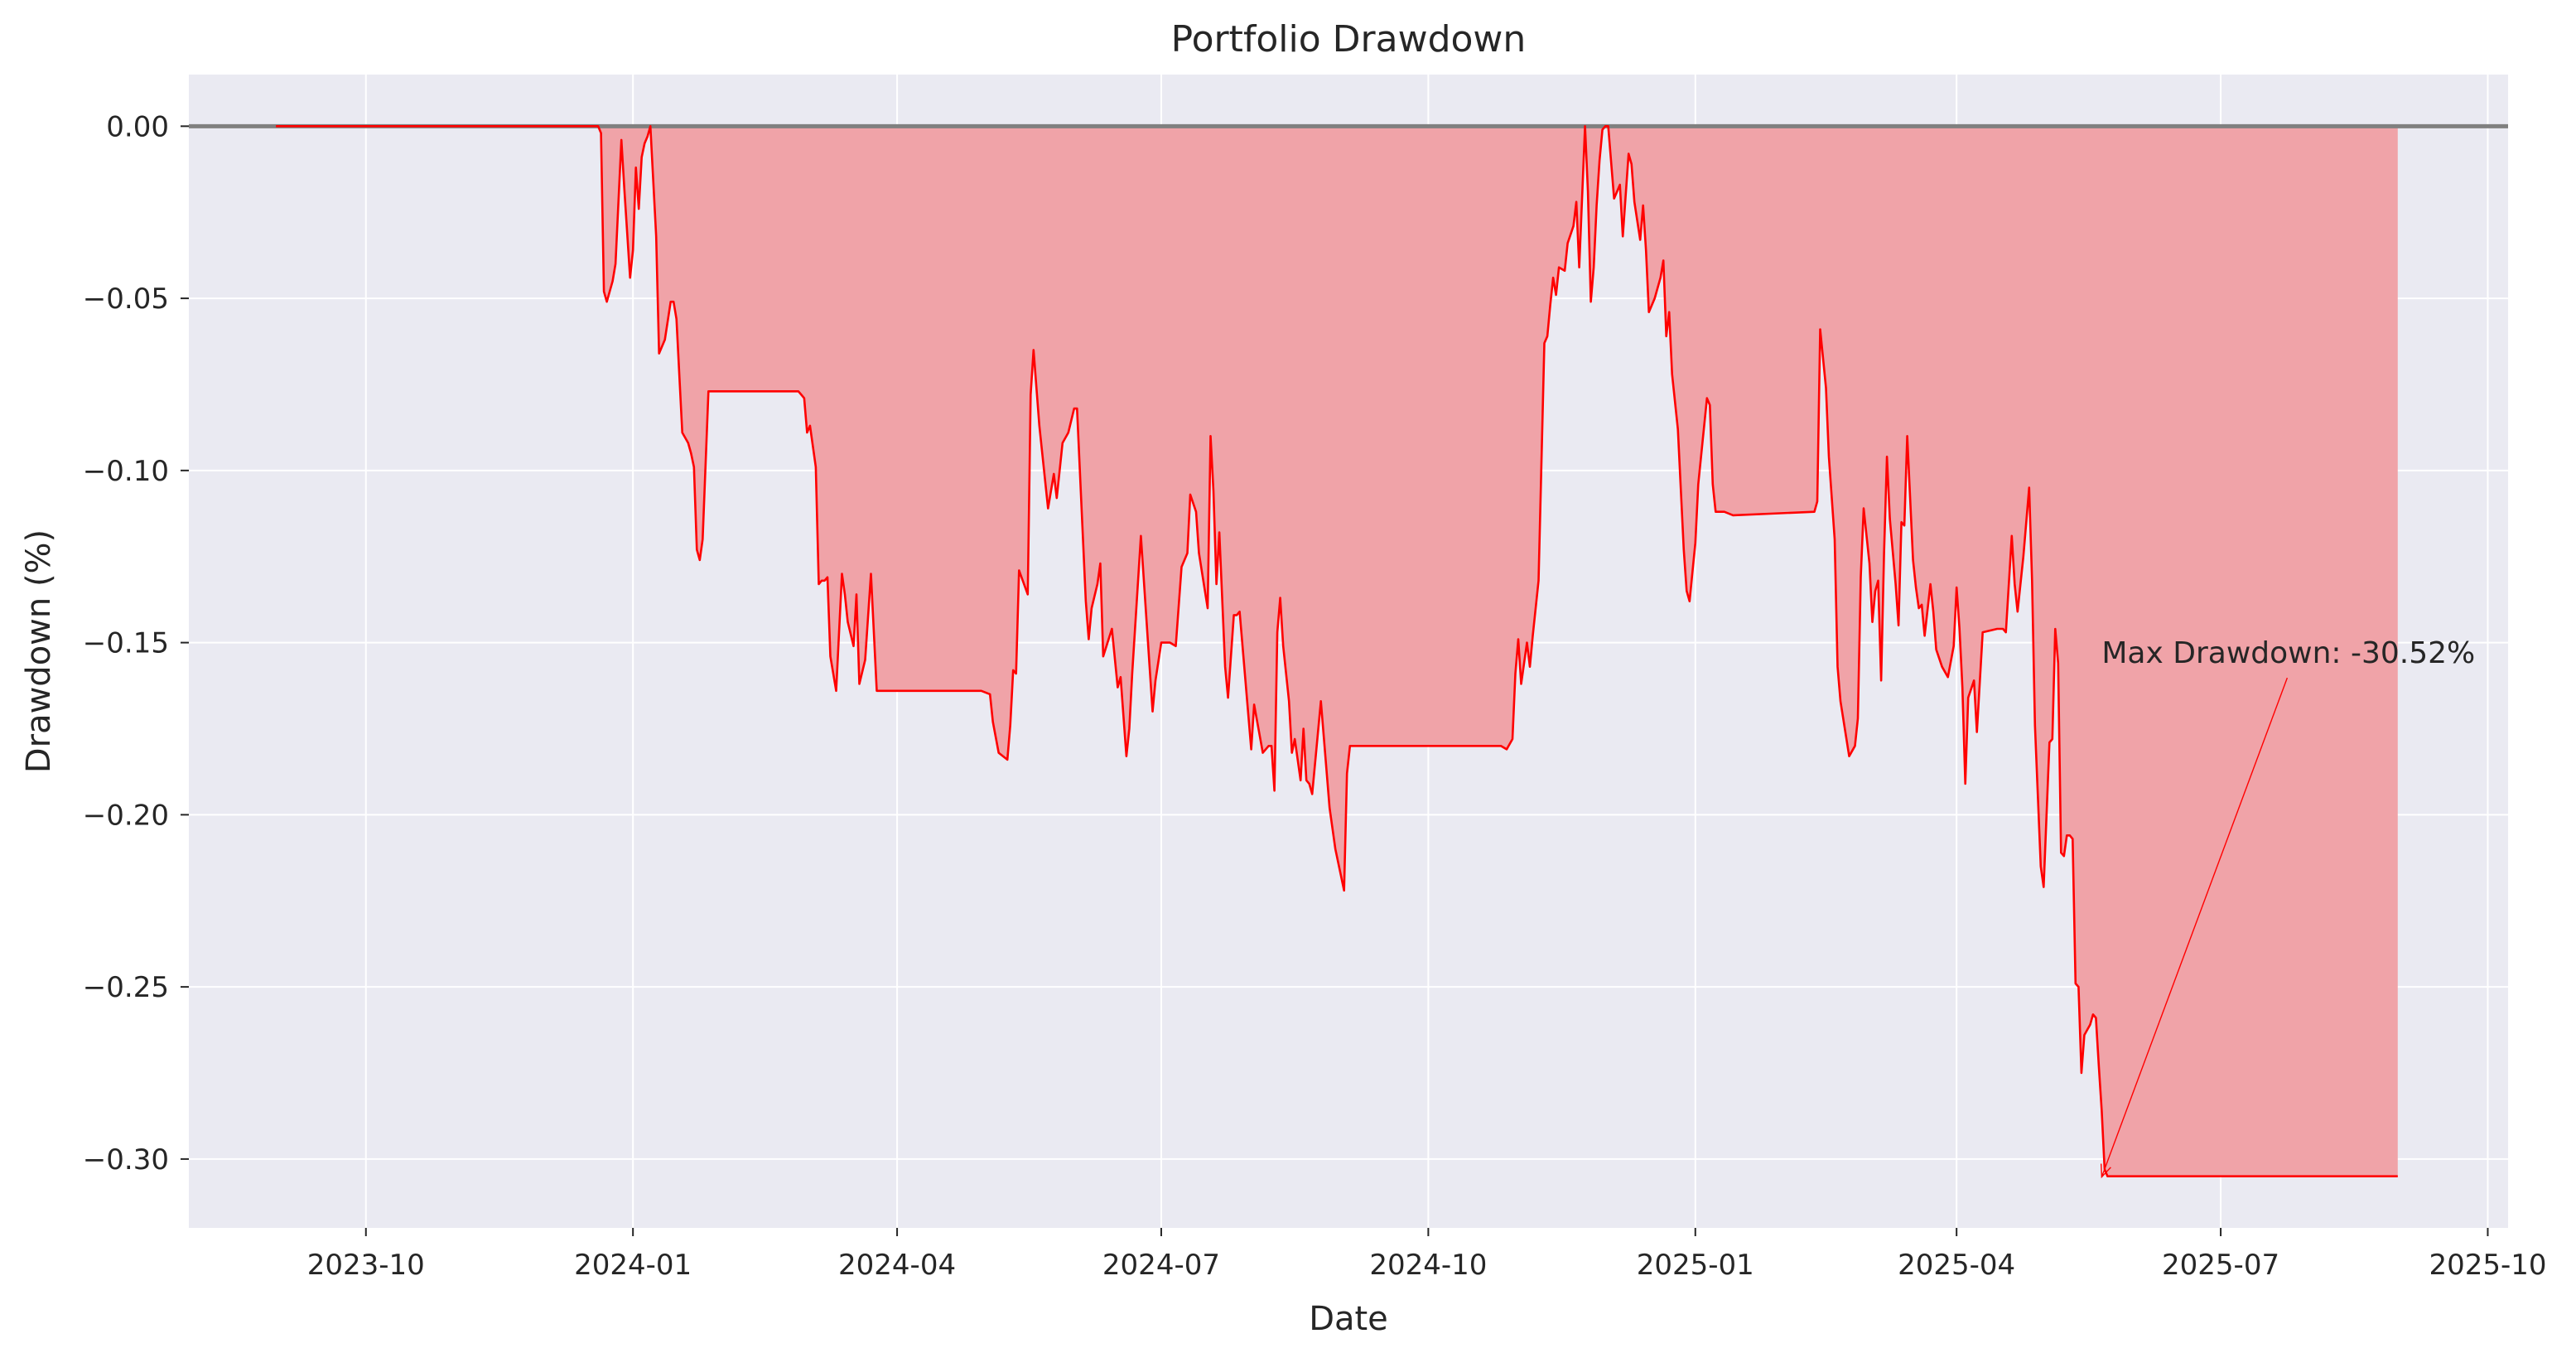 The height and width of the screenshot is (1353, 2576). I want to click on y-tick-label: −0.20, so click(126, 815).